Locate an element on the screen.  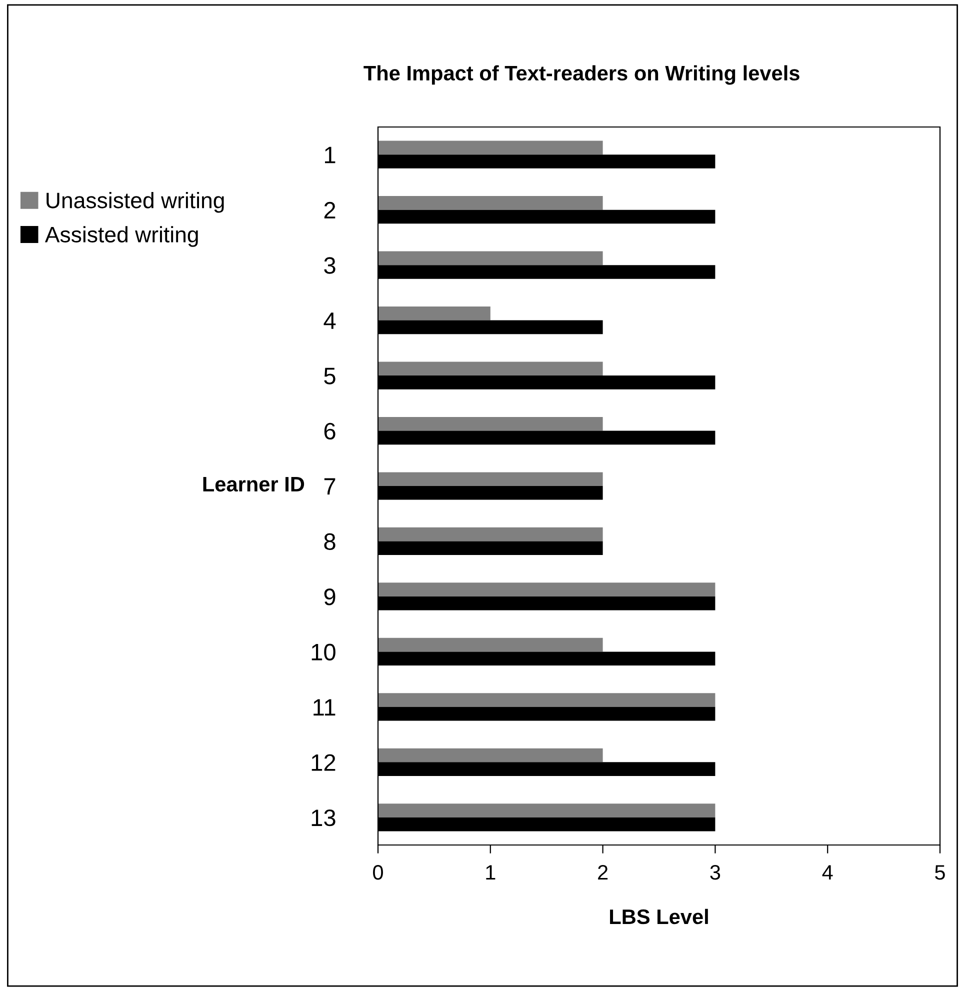
x-tick-label: 3 is located at coordinates (715, 872).